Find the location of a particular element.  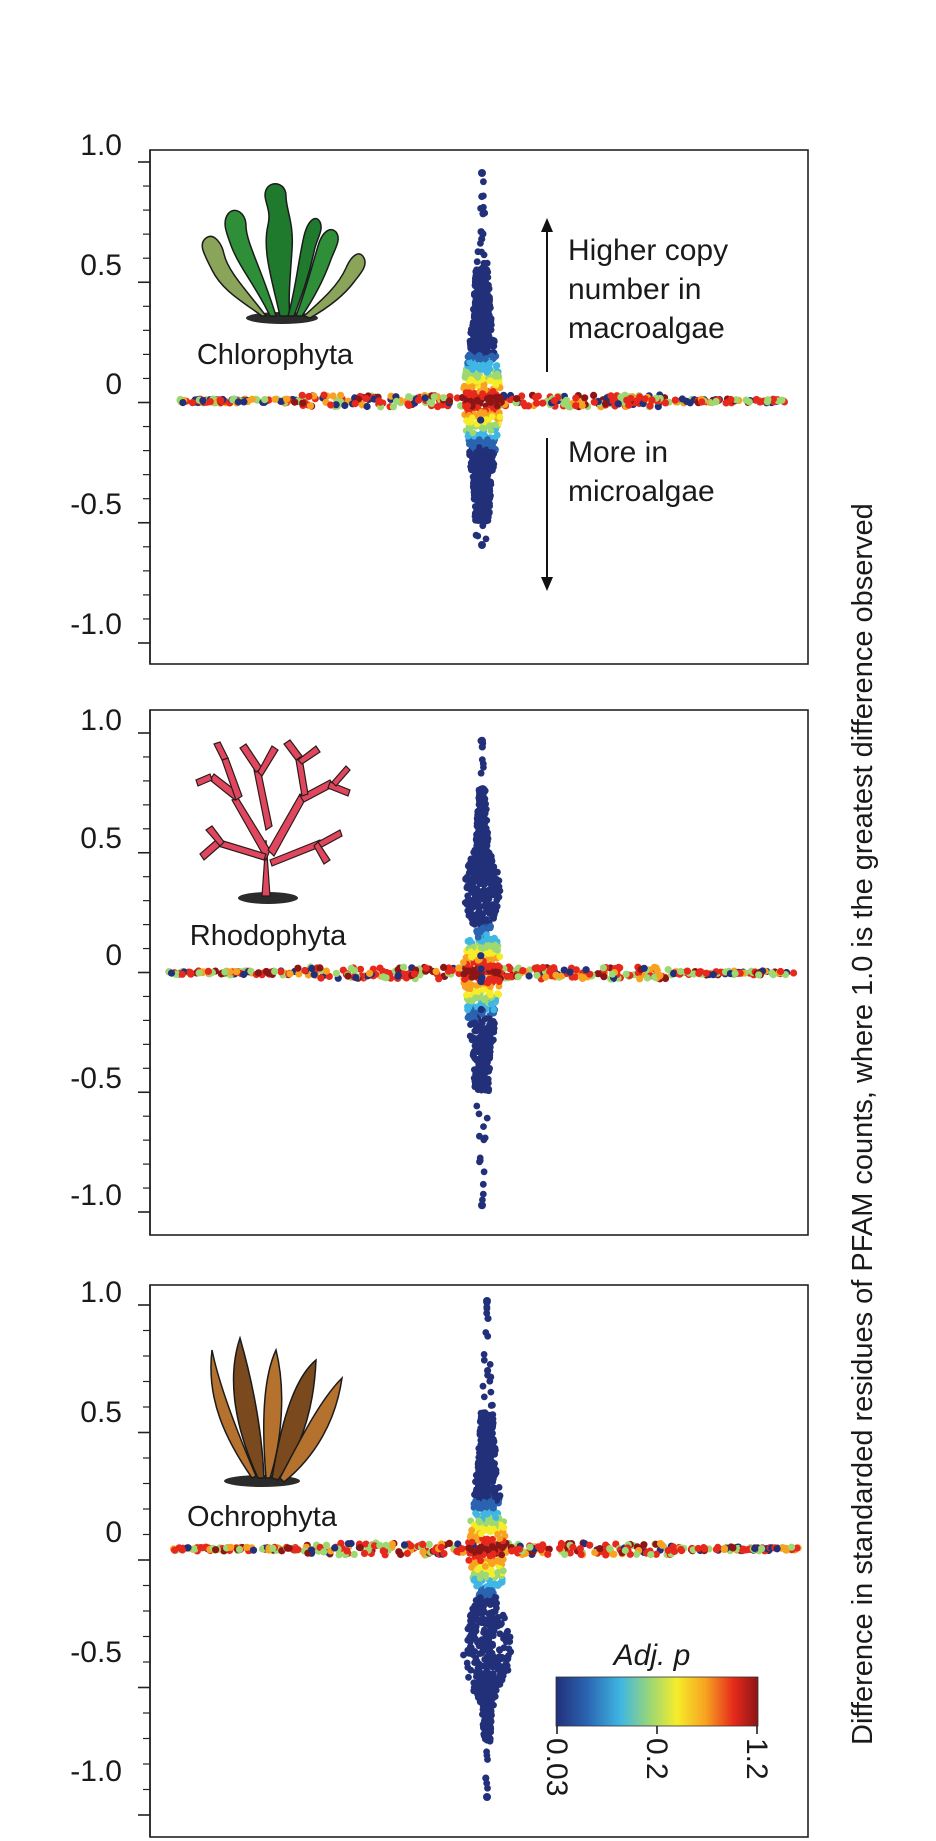

y-tick-label: 0.5 is located at coordinates (101, 265).